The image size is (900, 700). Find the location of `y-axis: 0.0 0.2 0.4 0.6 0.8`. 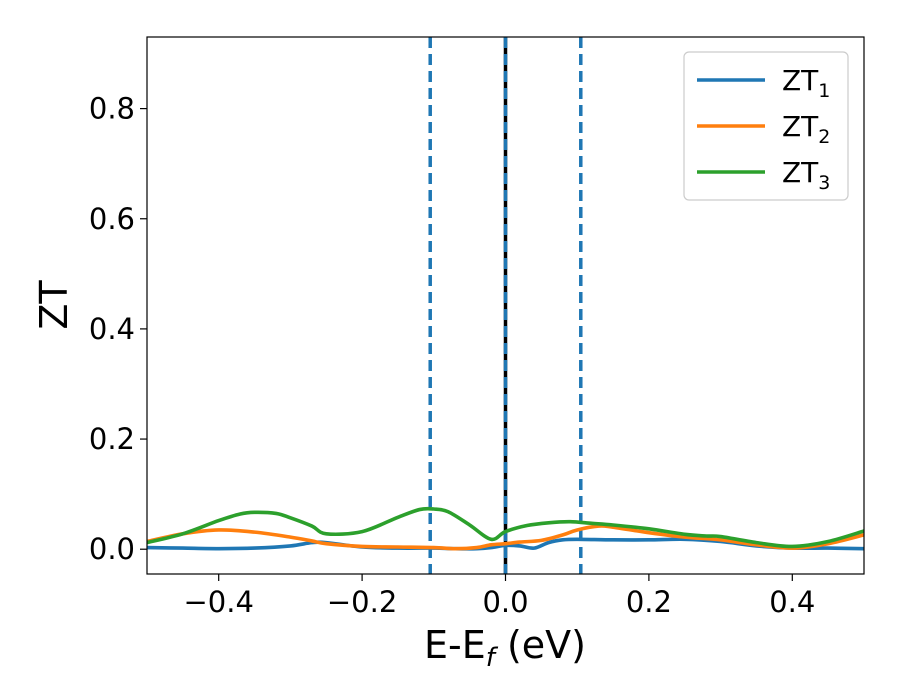

y-axis: 0.0 0.2 0.4 0.6 0.8 is located at coordinates (118, 329).